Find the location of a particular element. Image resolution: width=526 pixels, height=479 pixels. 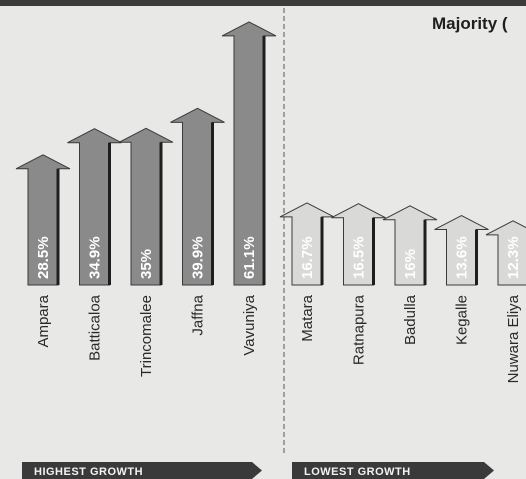

category-label: Badulla is located at coordinates (410, 319).